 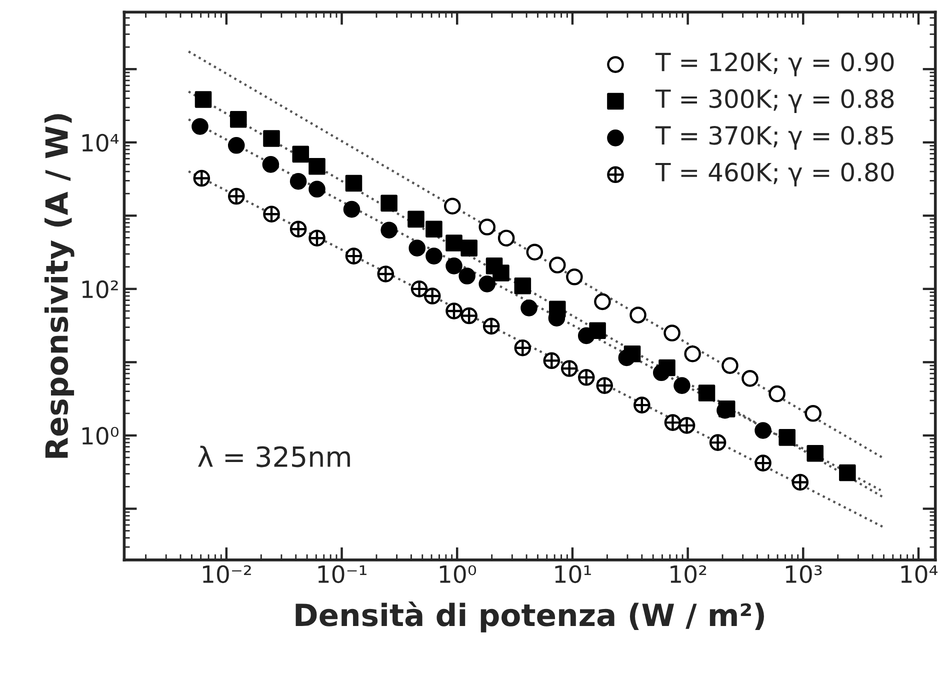 What do you see at coordinates (100, 143) in the screenshot?
I see `y-tick-label: 10⁴` at bounding box center [100, 143].